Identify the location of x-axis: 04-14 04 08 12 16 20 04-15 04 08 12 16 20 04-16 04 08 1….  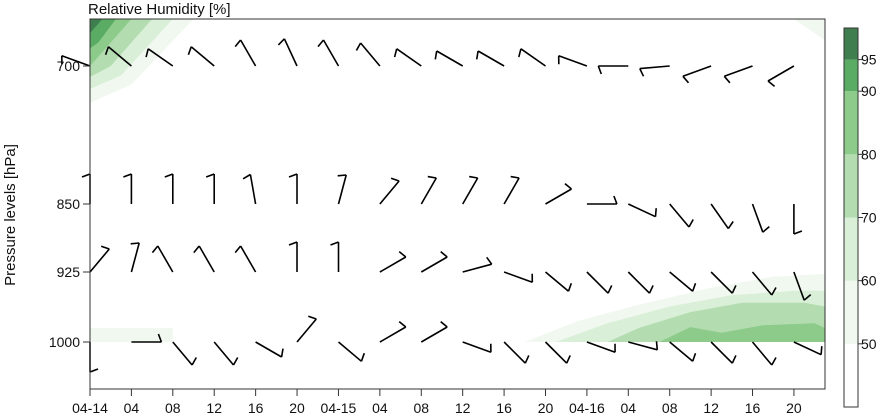
(437, 402).